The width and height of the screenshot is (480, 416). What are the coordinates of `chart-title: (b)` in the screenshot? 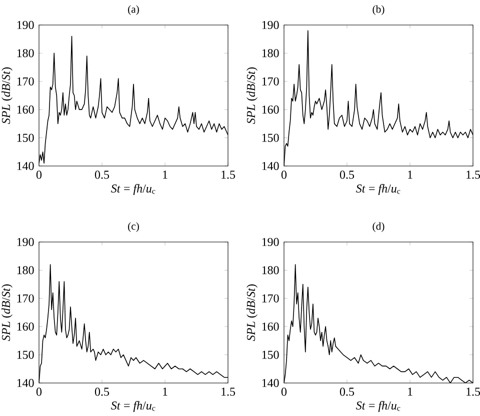 It's located at (378, 10).